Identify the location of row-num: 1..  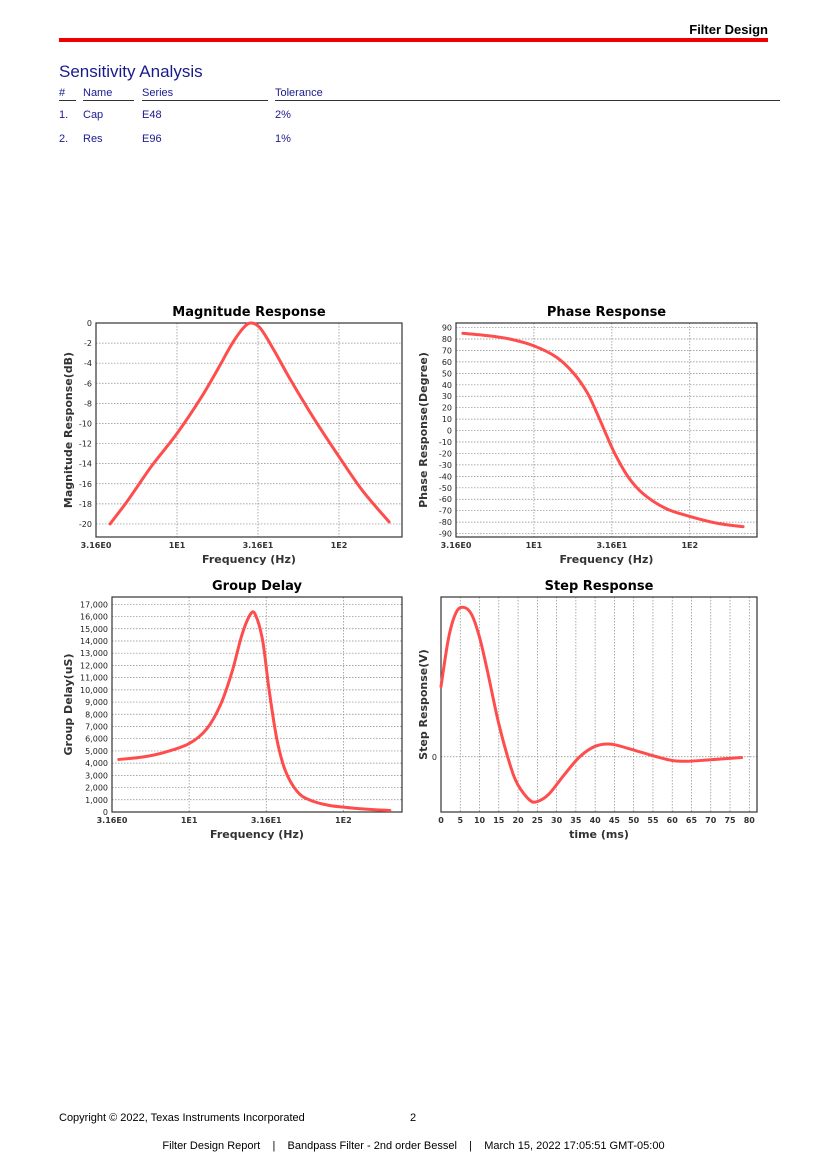
(64, 115).